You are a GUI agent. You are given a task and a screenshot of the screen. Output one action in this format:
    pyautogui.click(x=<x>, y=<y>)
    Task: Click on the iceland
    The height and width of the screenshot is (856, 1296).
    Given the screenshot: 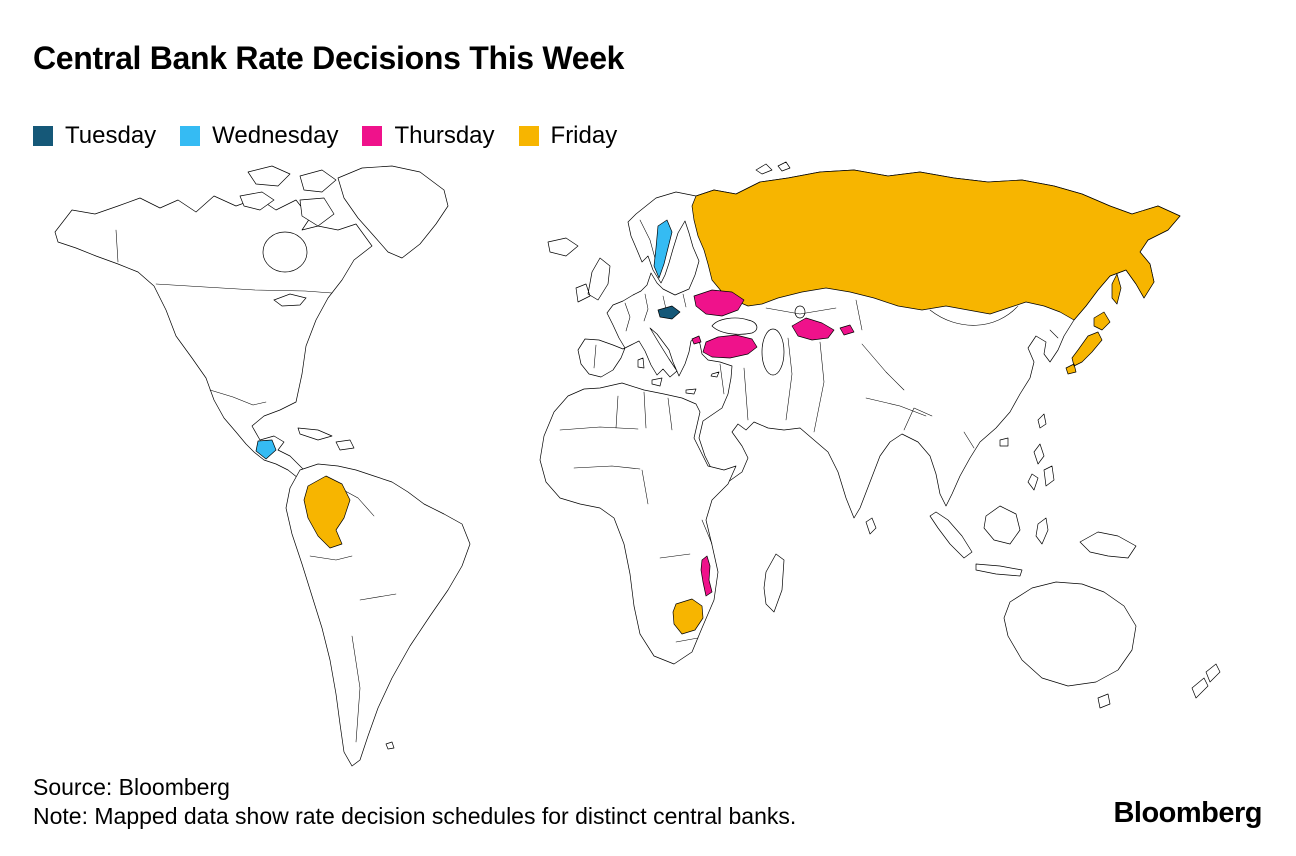 What is the action you would take?
    pyautogui.click(x=563, y=247)
    